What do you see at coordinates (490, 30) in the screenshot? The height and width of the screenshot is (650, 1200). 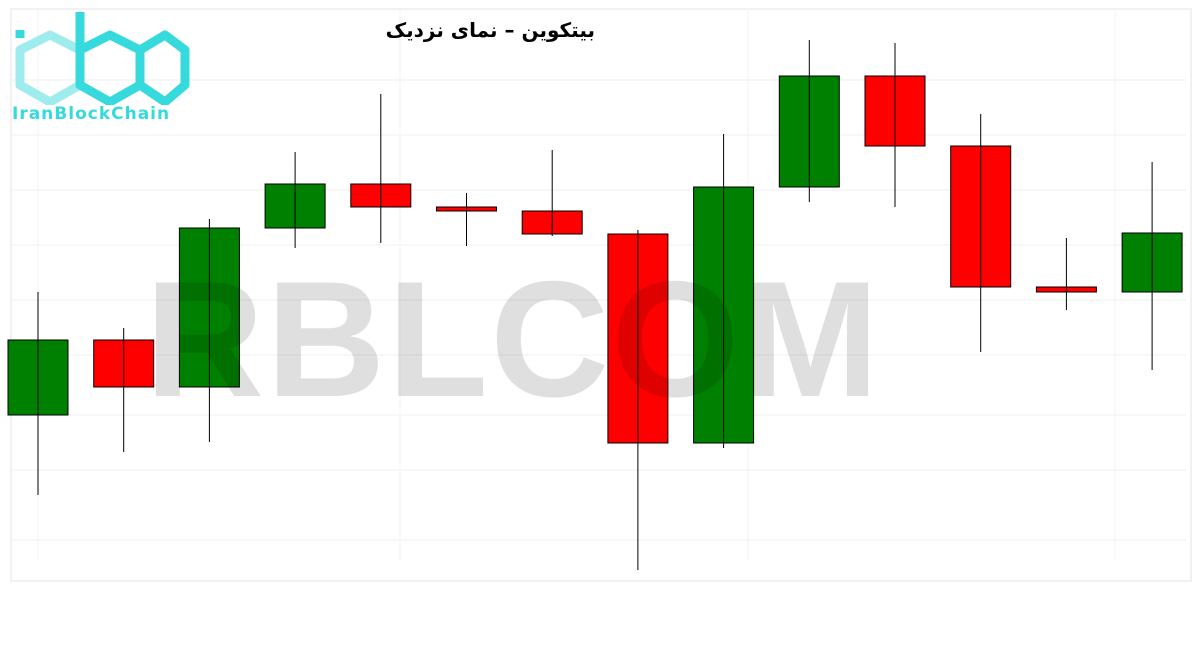 I see `chart-title: بیتکوین – نمای نزدیک` at bounding box center [490, 30].